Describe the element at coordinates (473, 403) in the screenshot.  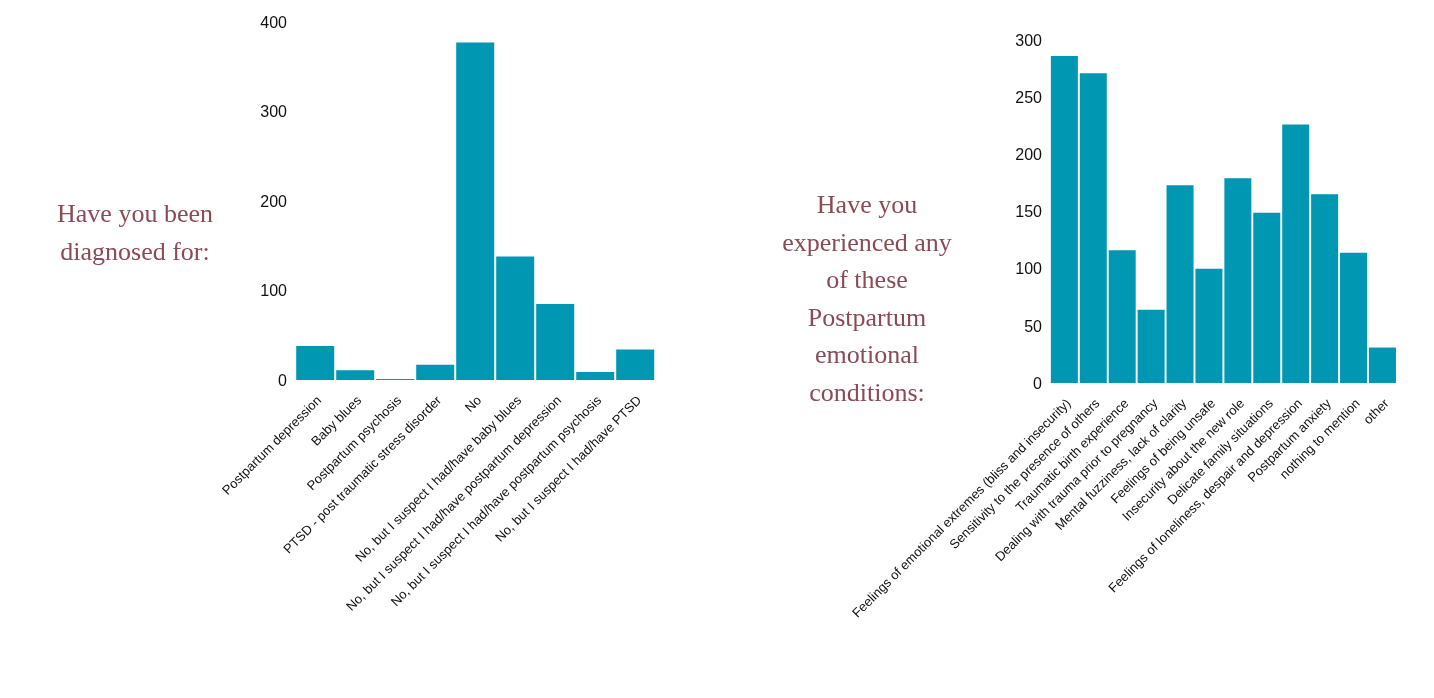
I see `x-tick-label: No` at that location.